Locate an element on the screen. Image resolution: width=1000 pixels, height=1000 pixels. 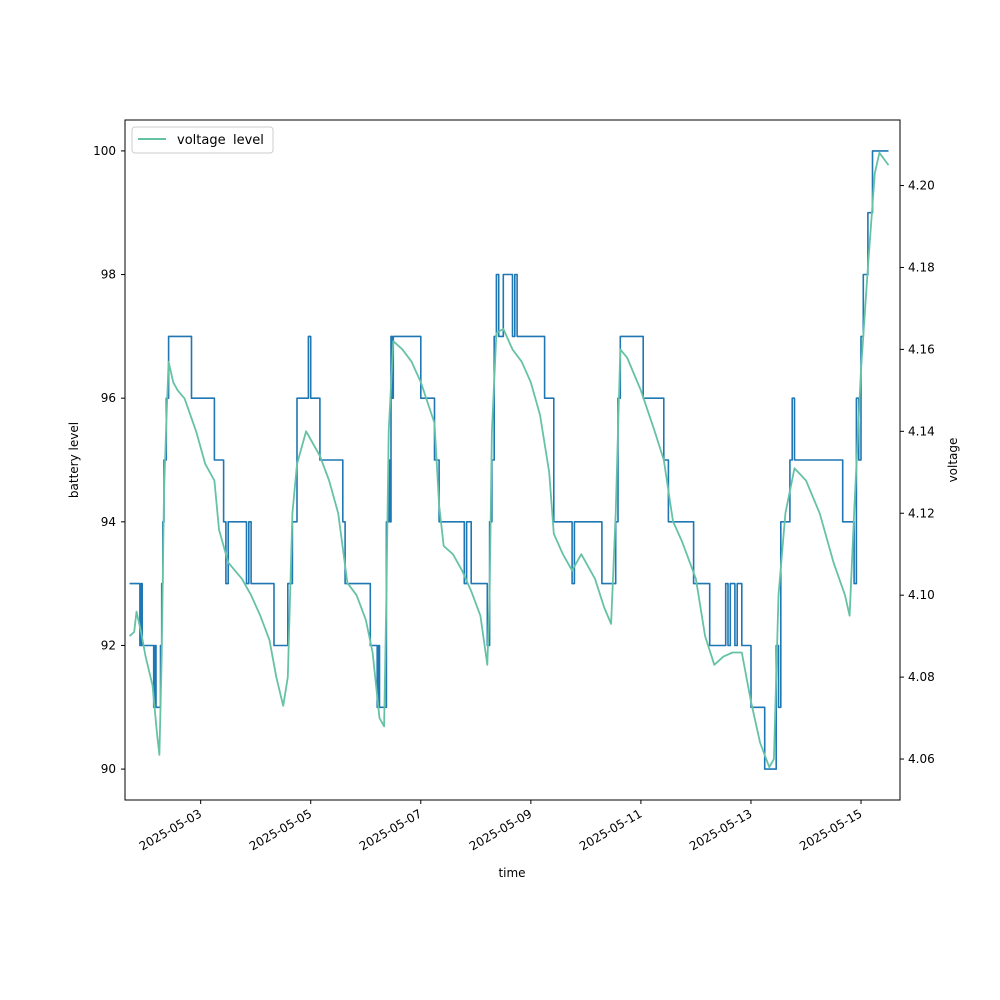
y2-tick-label: 4.20 is located at coordinates (921, 186).